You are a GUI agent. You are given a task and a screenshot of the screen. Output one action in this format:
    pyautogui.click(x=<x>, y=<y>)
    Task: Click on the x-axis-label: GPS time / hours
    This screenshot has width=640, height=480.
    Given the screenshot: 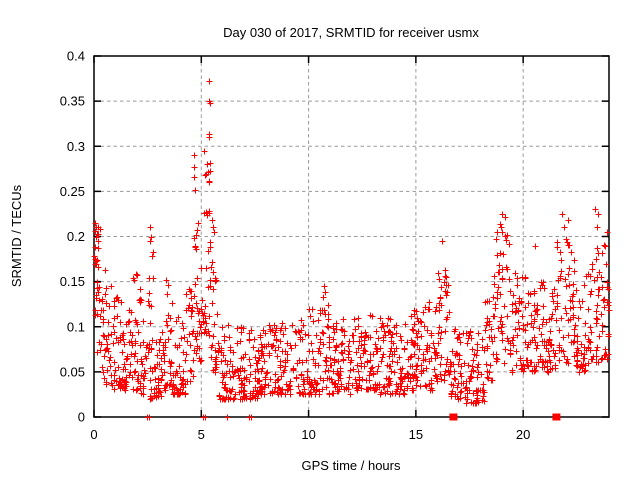 What is the action you would take?
    pyautogui.click(x=351, y=465)
    